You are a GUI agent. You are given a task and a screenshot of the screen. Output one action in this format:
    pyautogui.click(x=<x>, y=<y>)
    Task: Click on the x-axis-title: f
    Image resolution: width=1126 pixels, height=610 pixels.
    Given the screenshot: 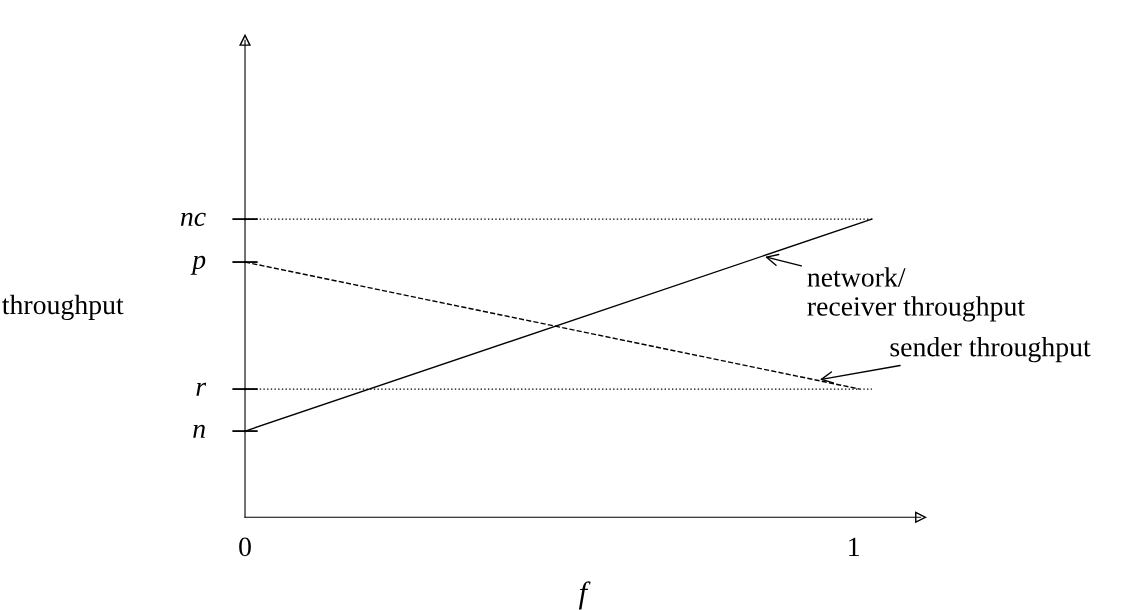 What is the action you would take?
    pyautogui.click(x=584, y=595)
    